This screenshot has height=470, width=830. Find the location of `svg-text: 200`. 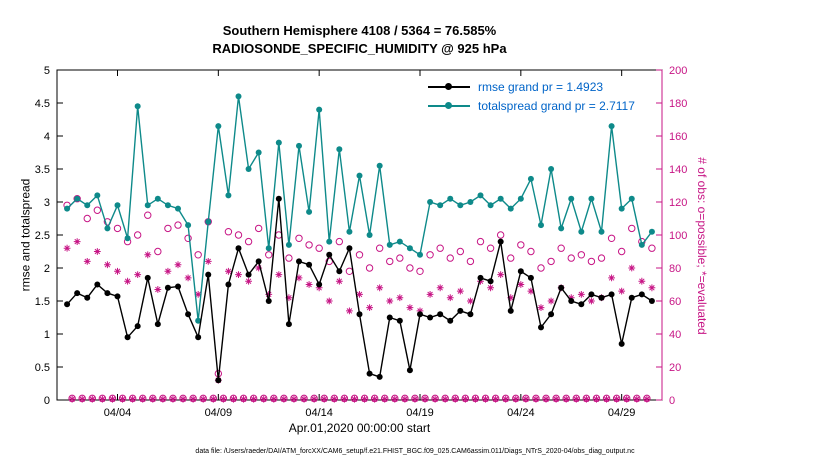

svg-text: 200 is located at coordinates (678, 71).